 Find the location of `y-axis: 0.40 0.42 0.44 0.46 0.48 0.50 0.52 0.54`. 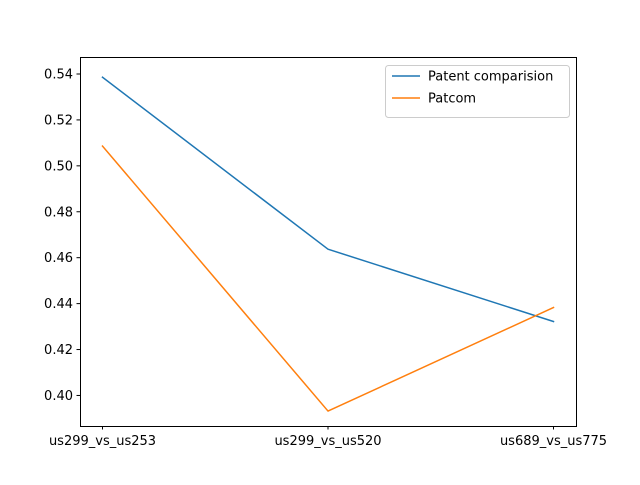

y-axis: 0.40 0.42 0.44 0.46 0.48 0.50 0.52 0.54 is located at coordinates (62, 235).